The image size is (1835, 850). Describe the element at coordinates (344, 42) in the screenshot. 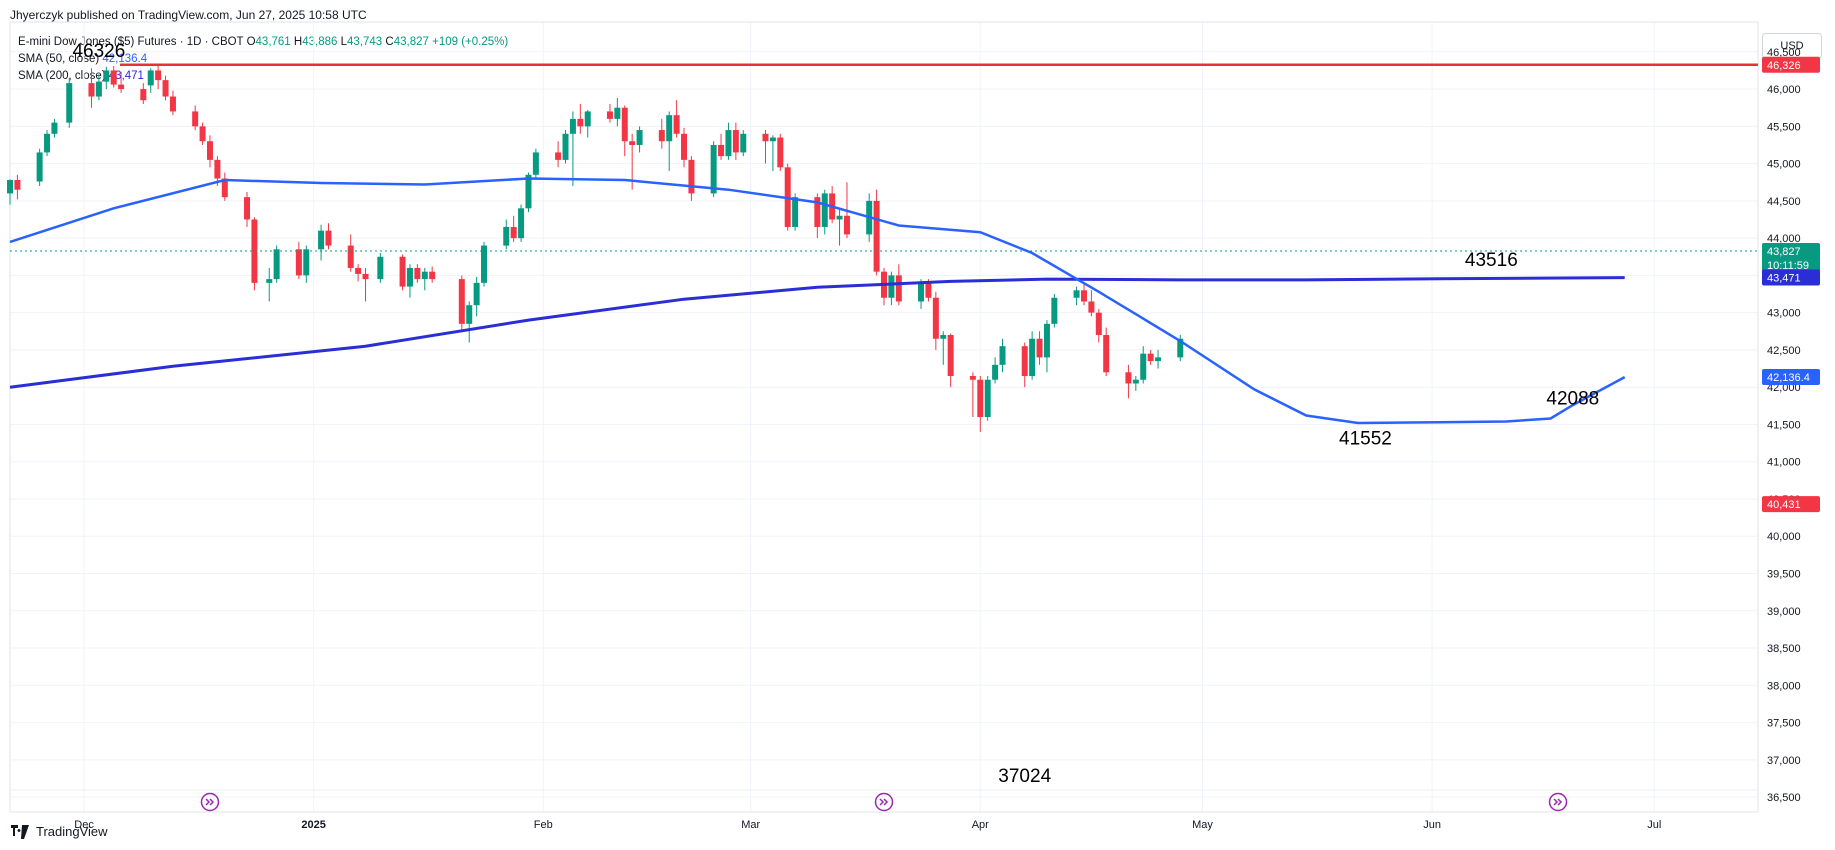

I see `low-label: L` at that location.